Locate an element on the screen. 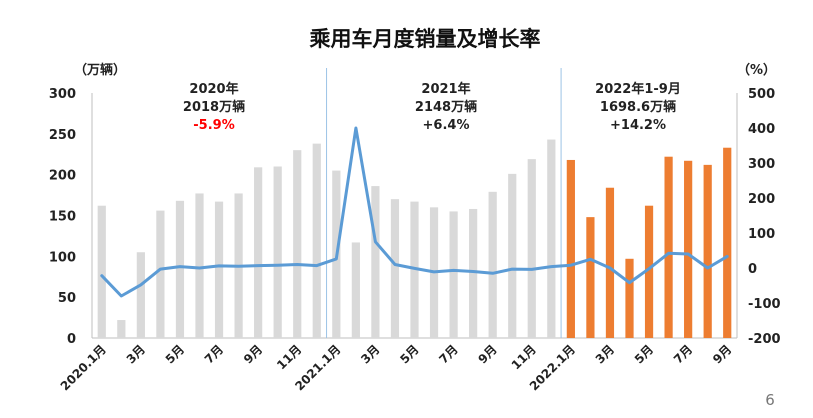 The width and height of the screenshot is (813, 418). annotation-2021-year: 2021年 is located at coordinates (445, 89).